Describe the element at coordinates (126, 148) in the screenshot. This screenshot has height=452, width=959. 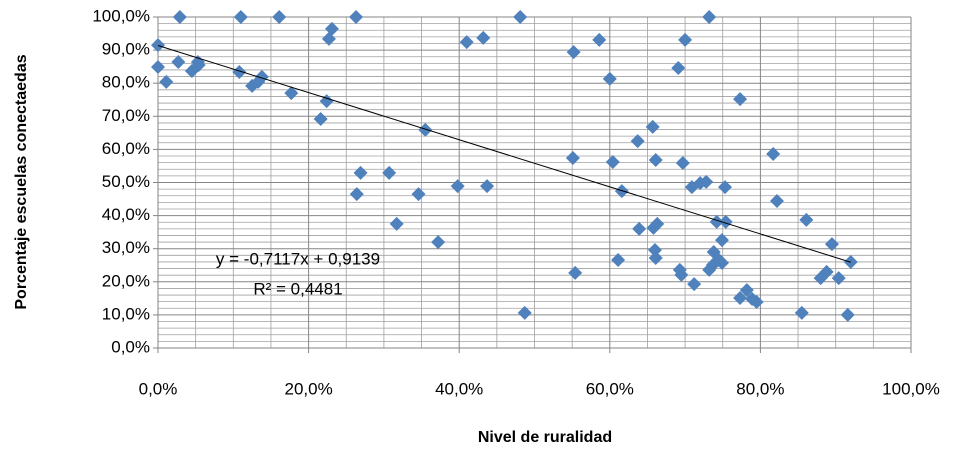
I see `y-tick-label: 60,0%` at that location.